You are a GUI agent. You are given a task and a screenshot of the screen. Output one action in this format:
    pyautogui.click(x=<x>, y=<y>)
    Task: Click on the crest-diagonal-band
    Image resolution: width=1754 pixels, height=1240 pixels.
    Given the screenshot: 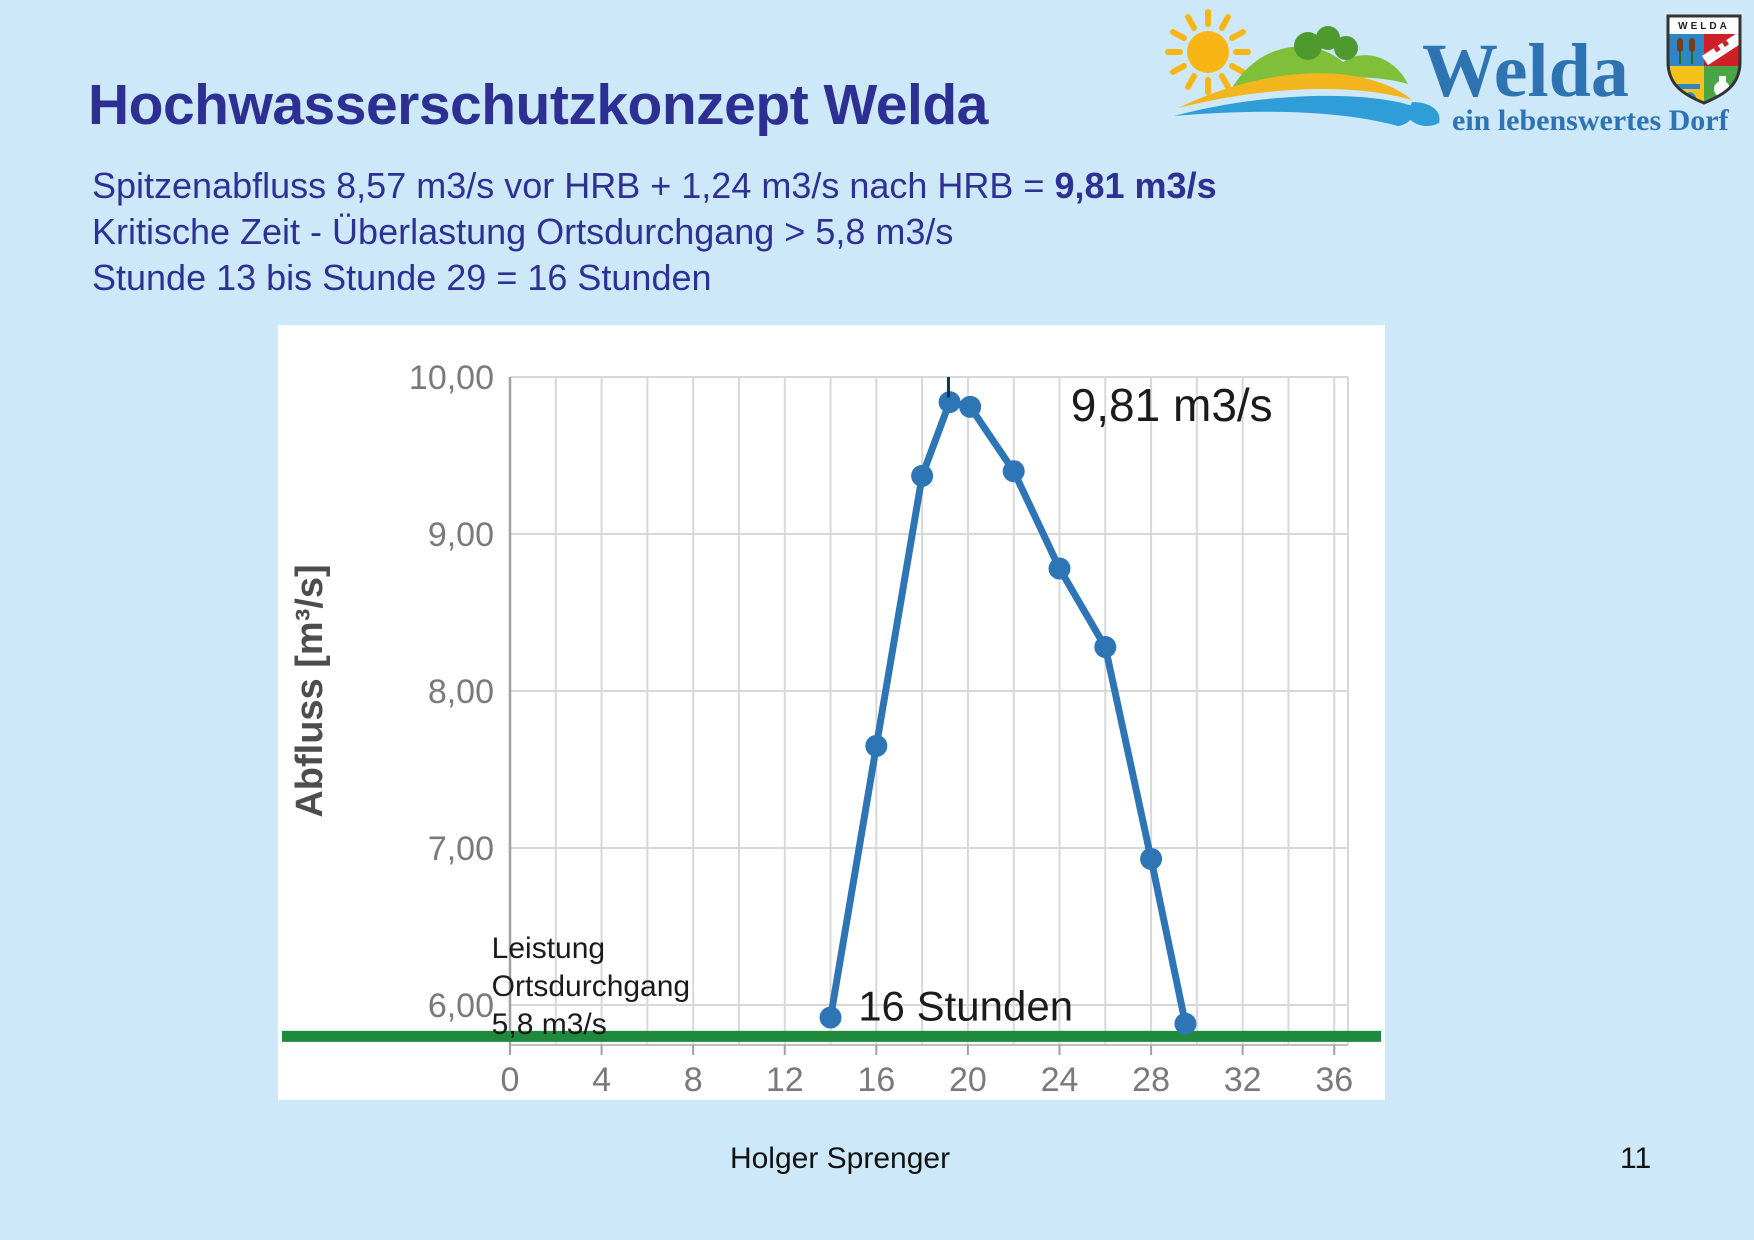 What is the action you would take?
    pyautogui.click(x=1720, y=49)
    